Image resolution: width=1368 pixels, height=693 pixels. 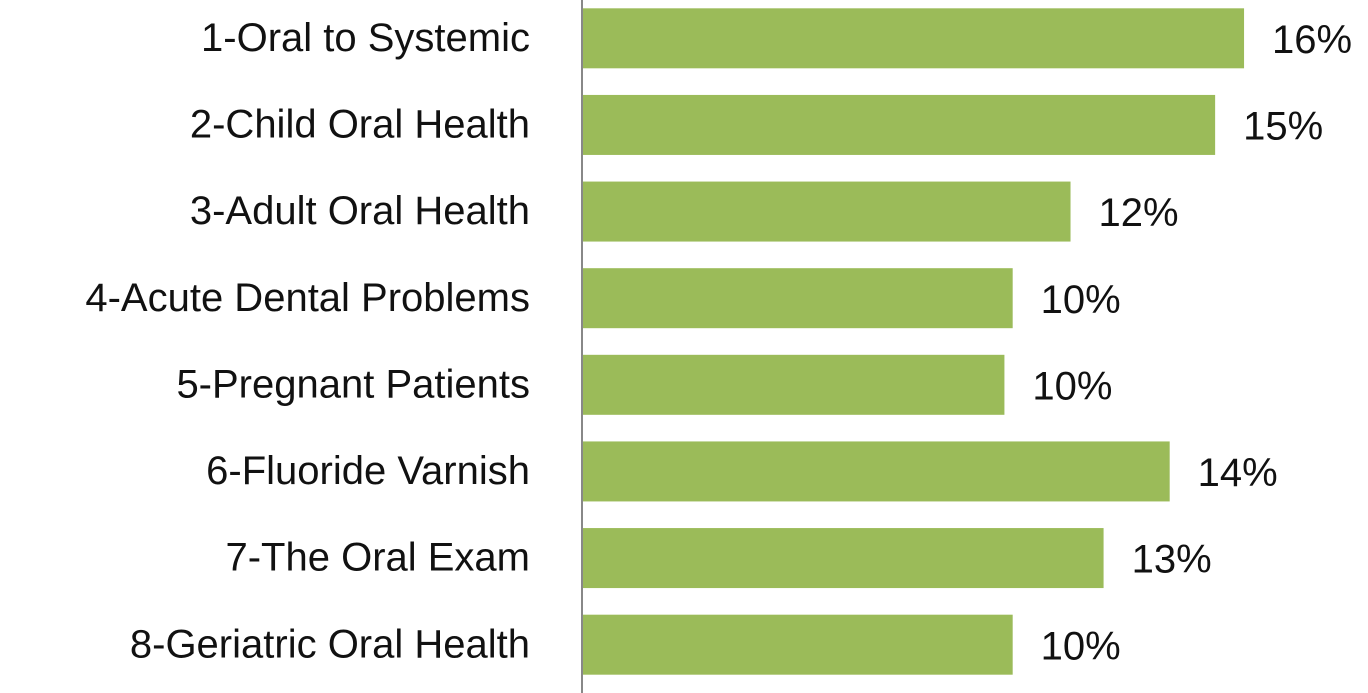 What do you see at coordinates (307, 298) in the screenshot?
I see `category-label: 4-Acute Dental Problems` at bounding box center [307, 298].